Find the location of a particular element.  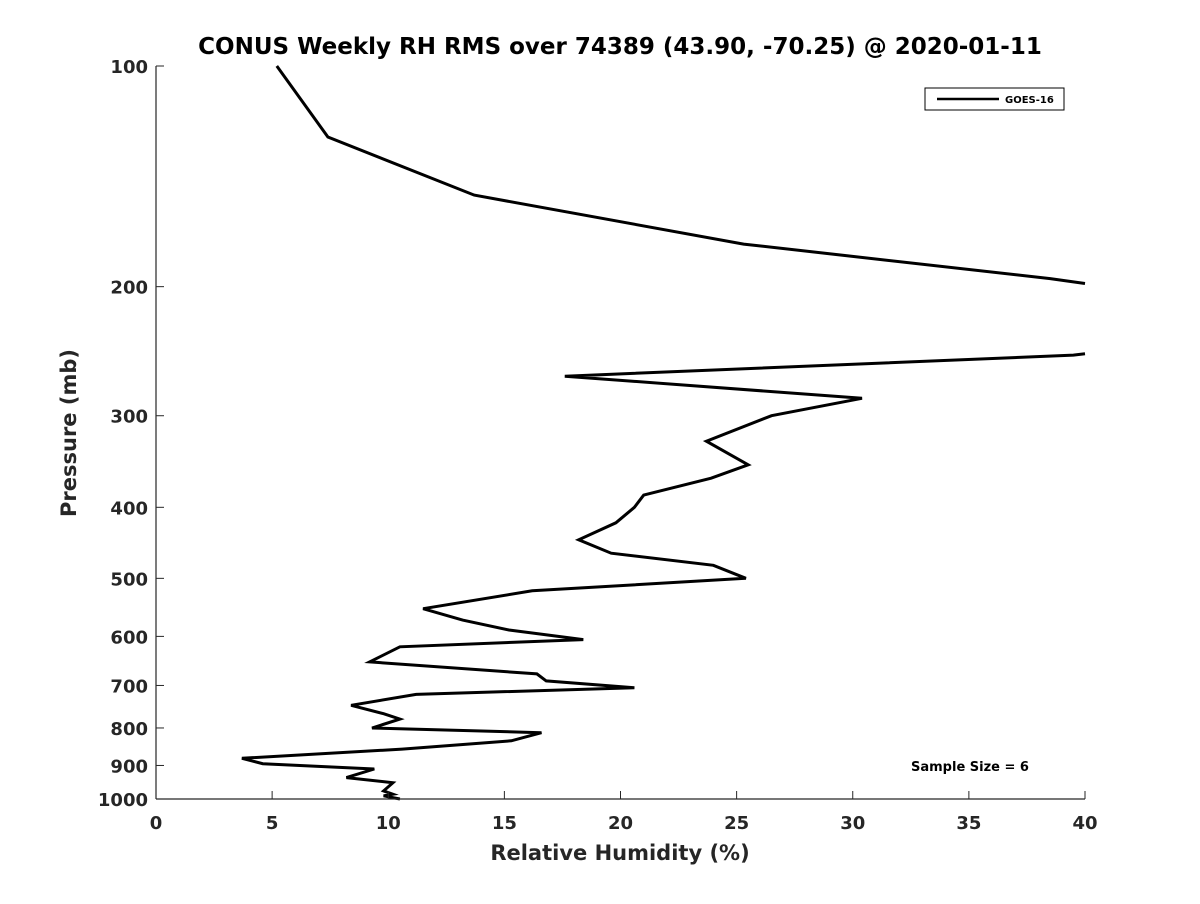

x-tick-label: 25 is located at coordinates (736, 823).